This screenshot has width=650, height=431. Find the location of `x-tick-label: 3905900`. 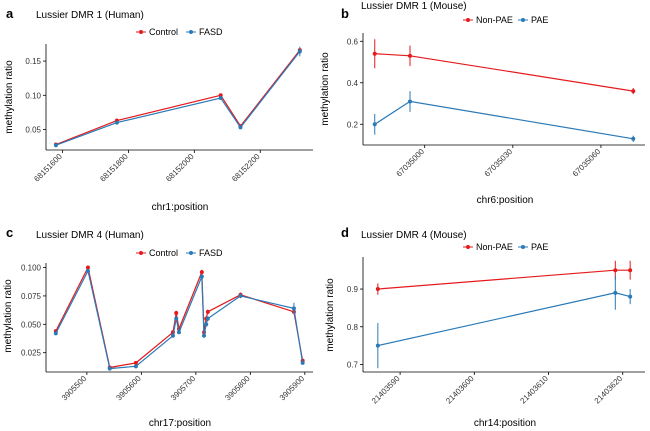

x-tick-label: 3905900 is located at coordinates (292, 388).